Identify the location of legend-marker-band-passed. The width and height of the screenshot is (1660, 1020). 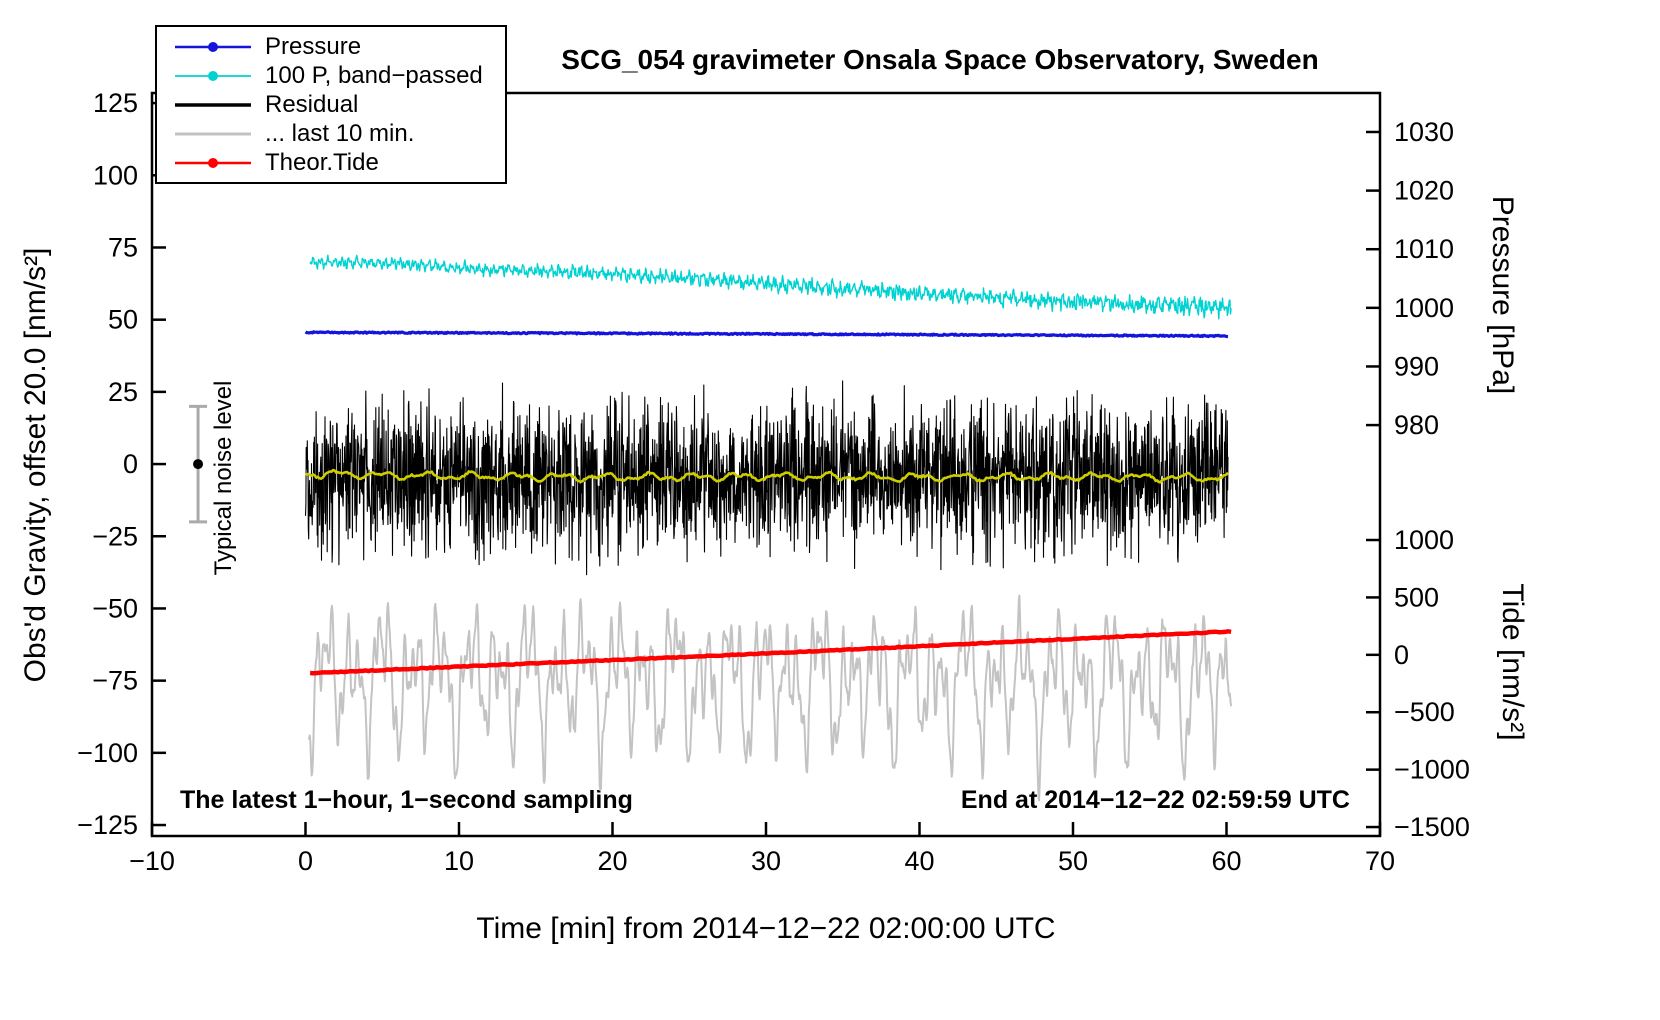
(213, 75).